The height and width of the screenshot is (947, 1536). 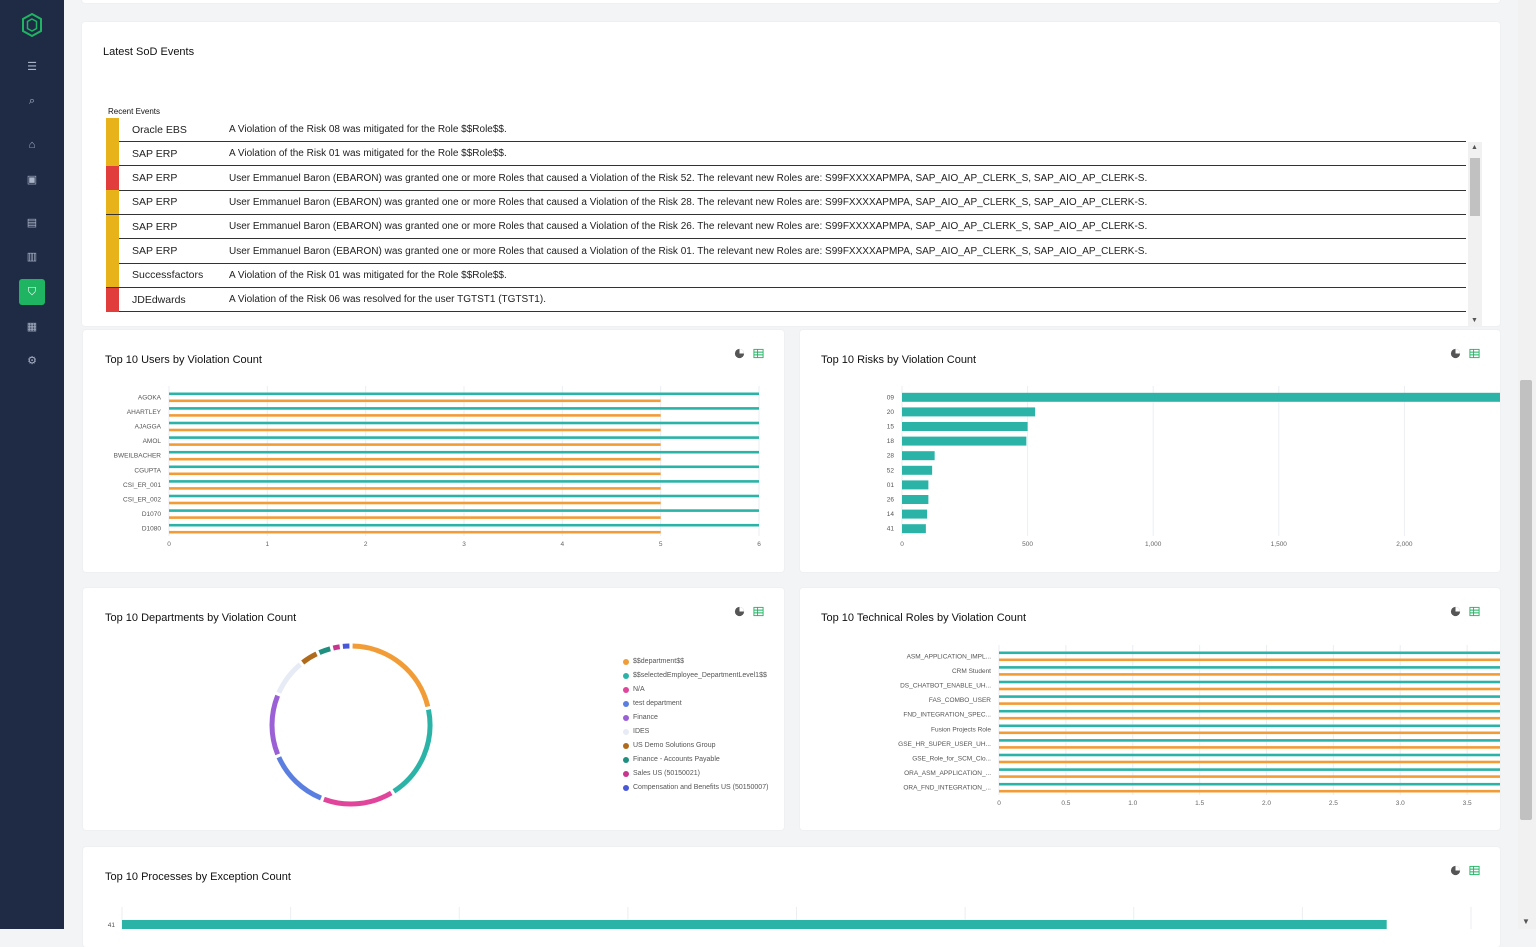 I want to click on x-tick-label: 1,500, so click(x=1279, y=544).